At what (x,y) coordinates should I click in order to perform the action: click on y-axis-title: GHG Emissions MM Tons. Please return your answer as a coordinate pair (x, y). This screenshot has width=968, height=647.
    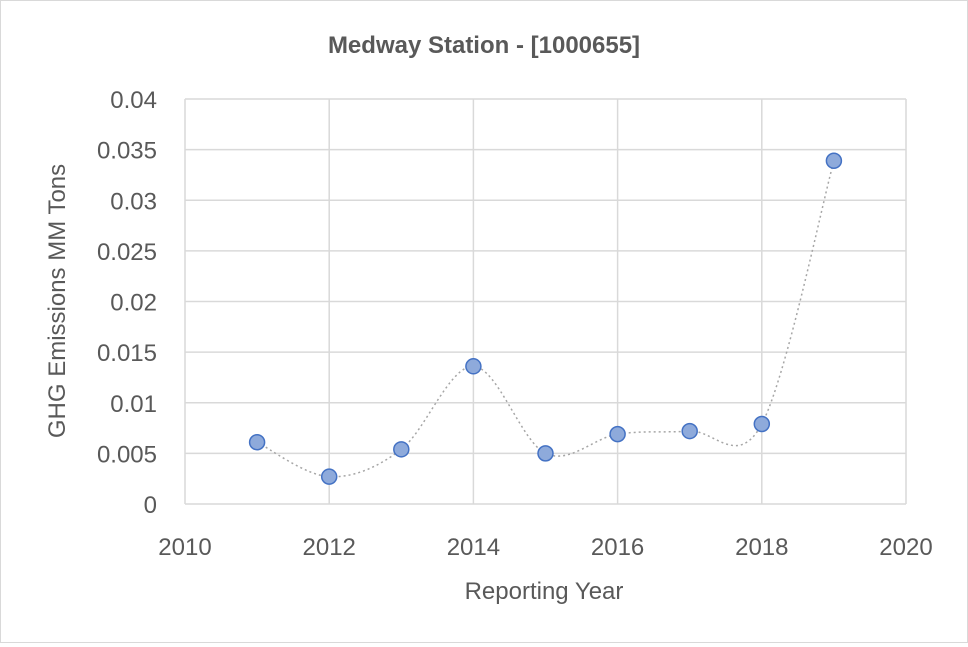
    Looking at the image, I should click on (57, 301).